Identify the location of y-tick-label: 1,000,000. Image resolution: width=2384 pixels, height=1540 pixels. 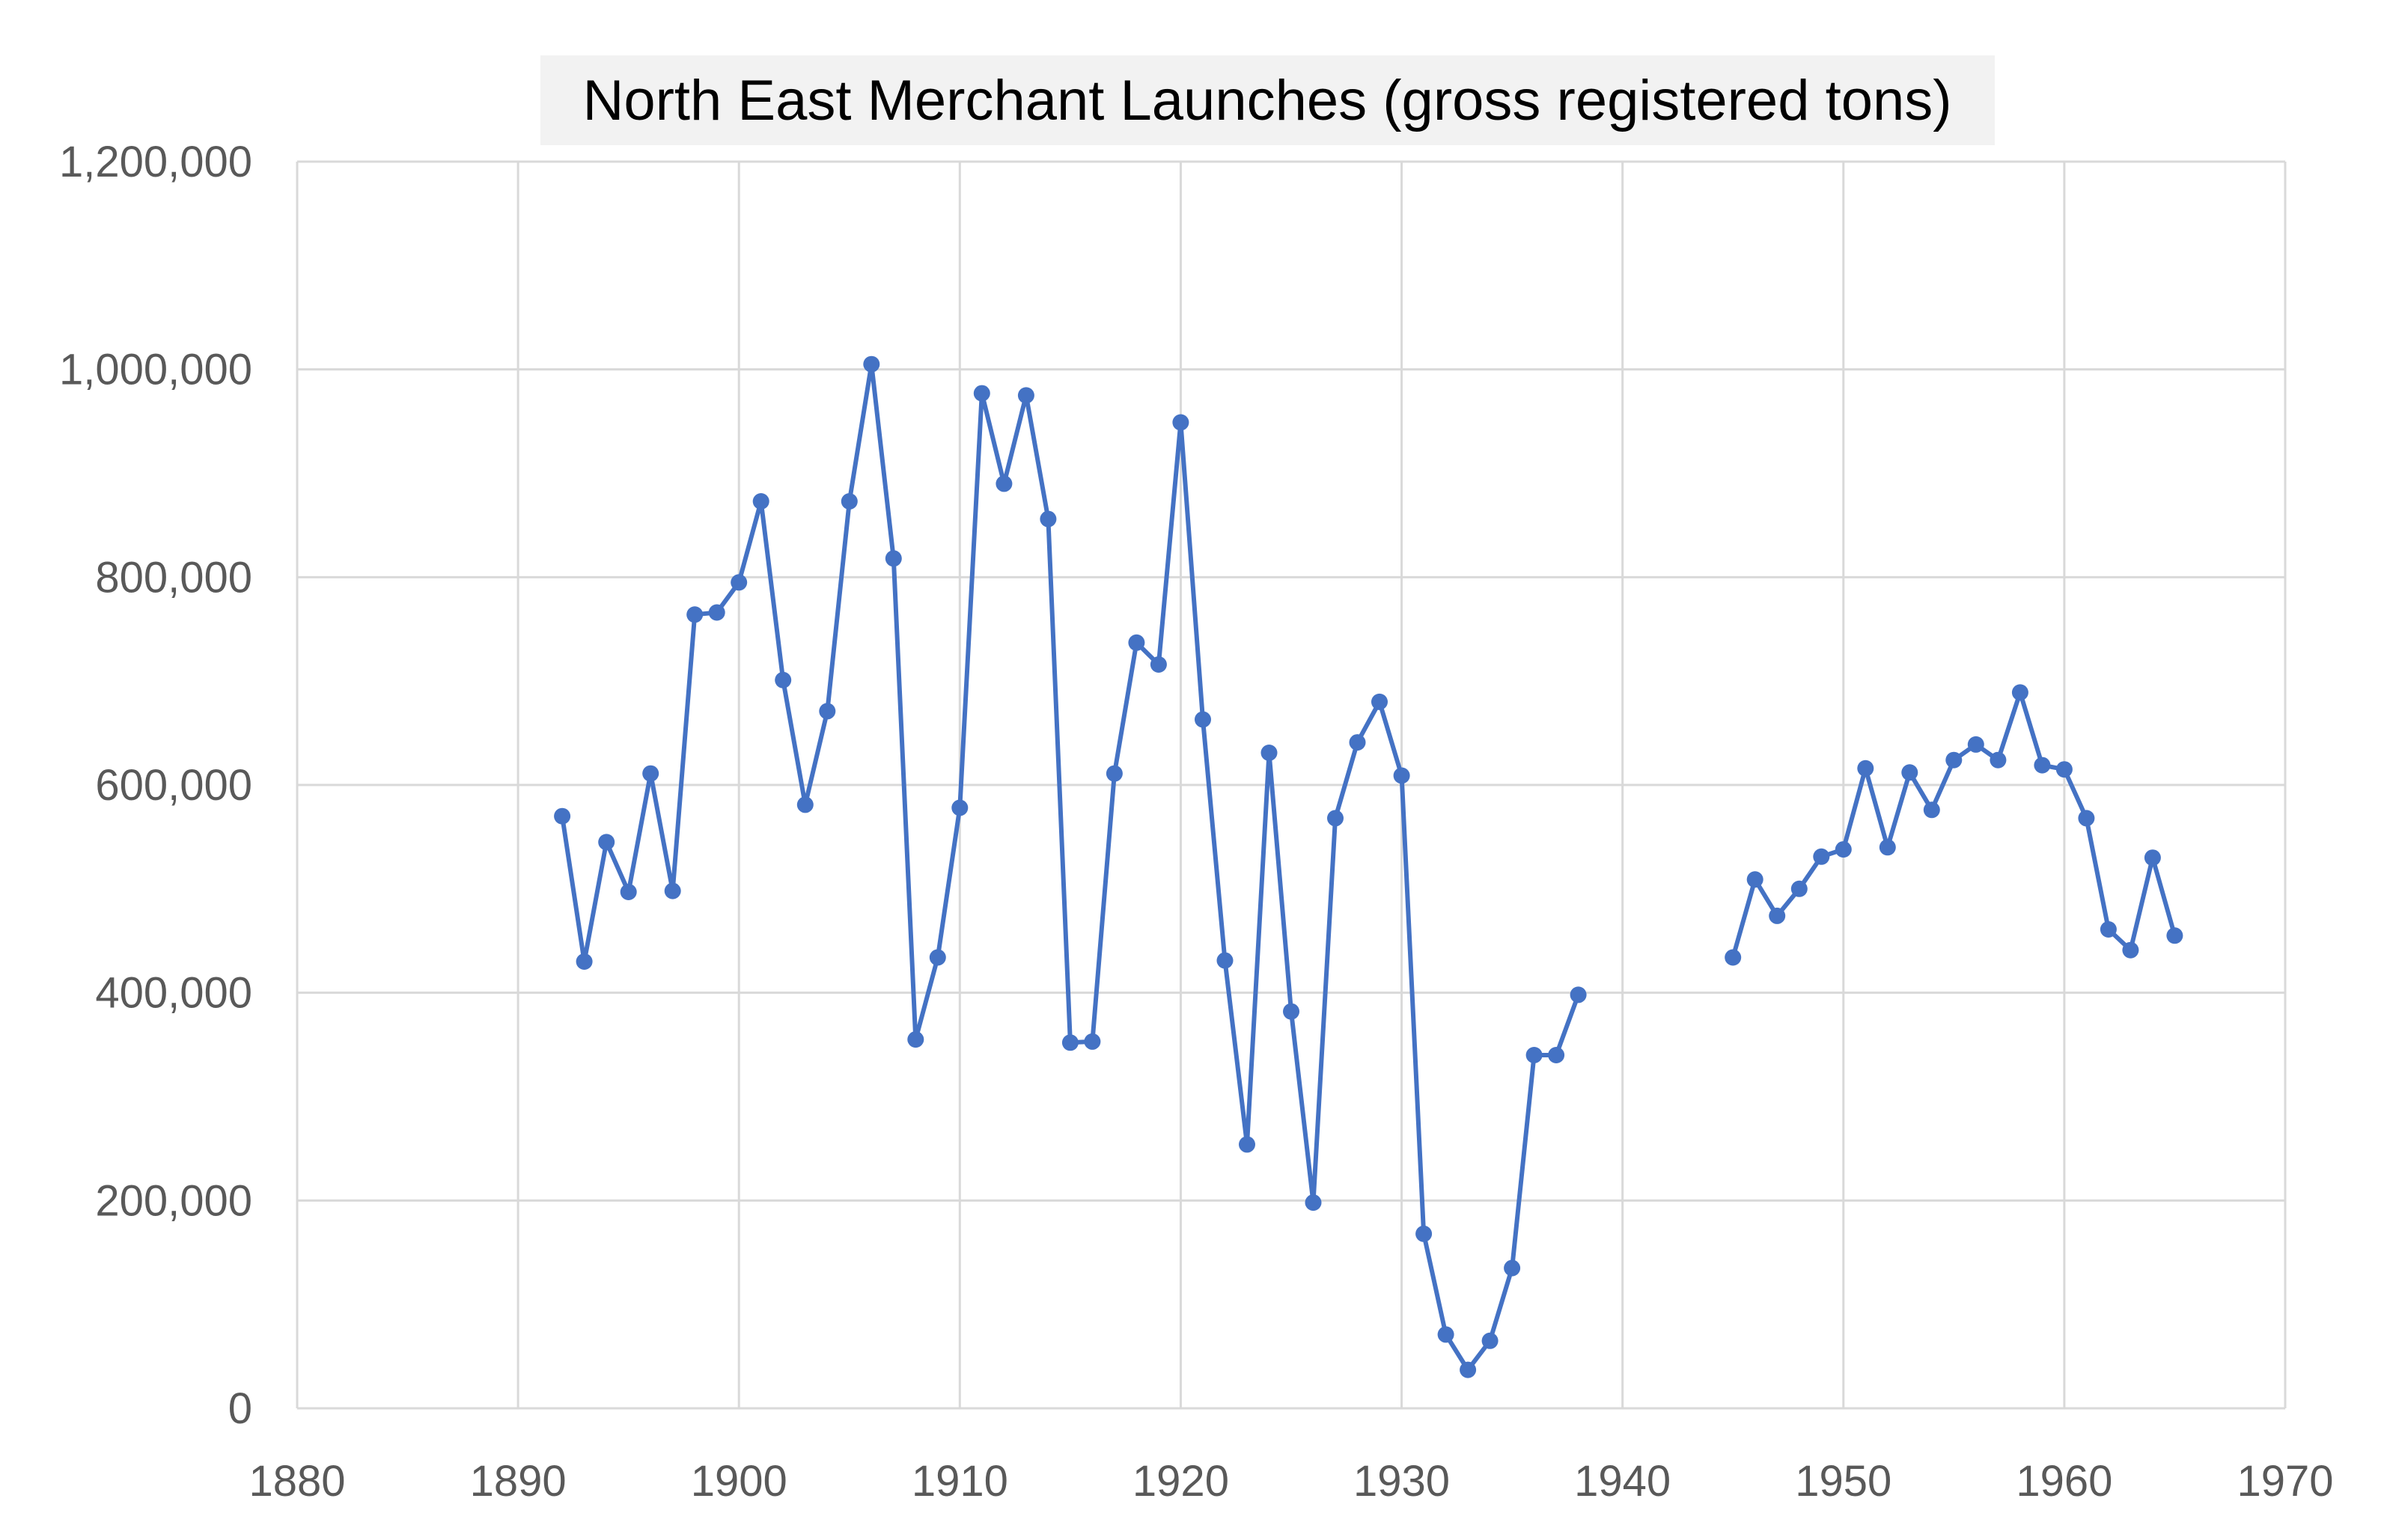
(155, 370).